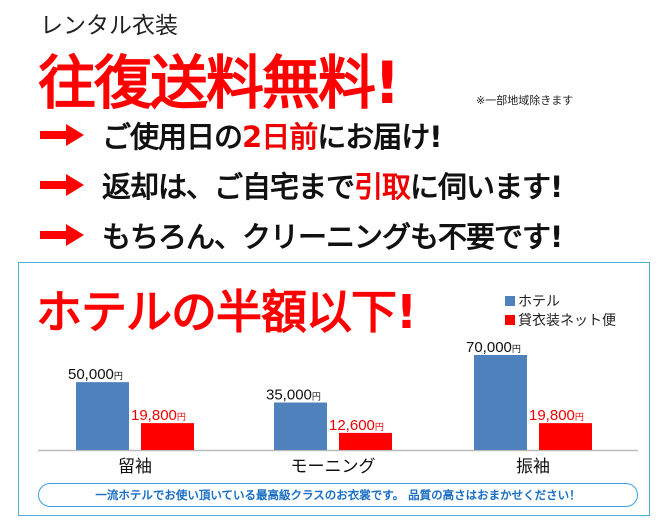  Describe the element at coordinates (293, 395) in the screenshot. I see `data-label: 35,000円` at that location.